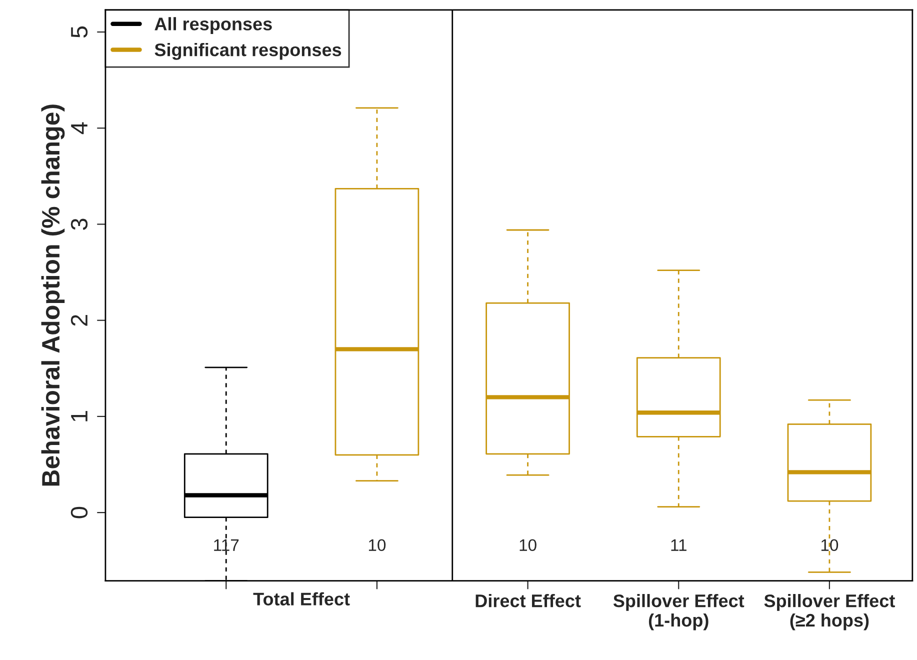  I want to click on x-tick-label: Spillover Effect (≥2 hops), so click(829, 612).